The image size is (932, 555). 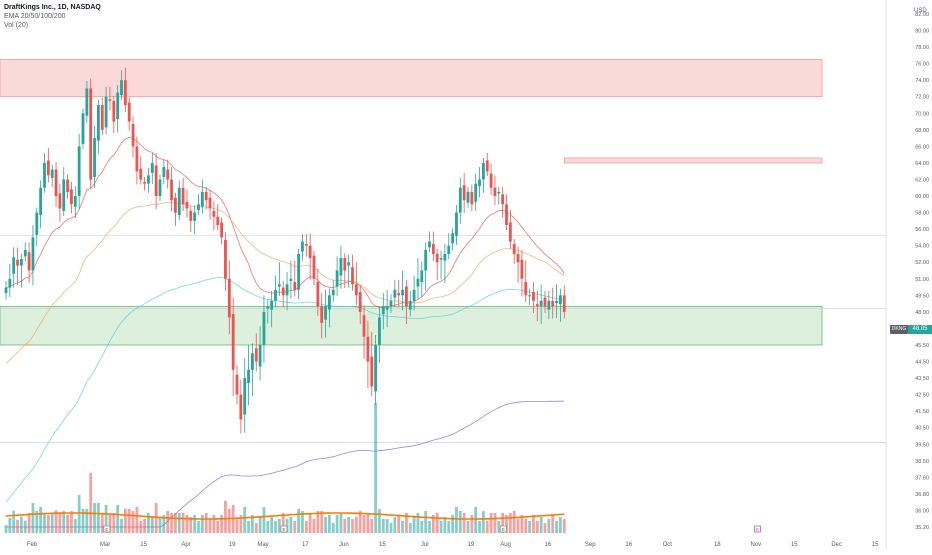 What do you see at coordinates (35, 16) in the screenshot?
I see `ema-indicator-label: EMA 20/50/100/200` at bounding box center [35, 16].